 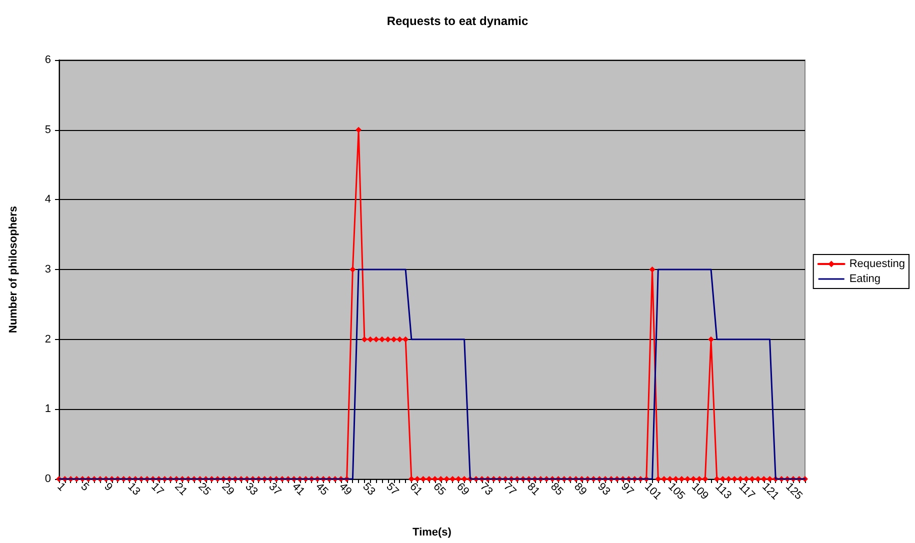 I want to click on x-tick-label: 65, so click(x=439, y=489).